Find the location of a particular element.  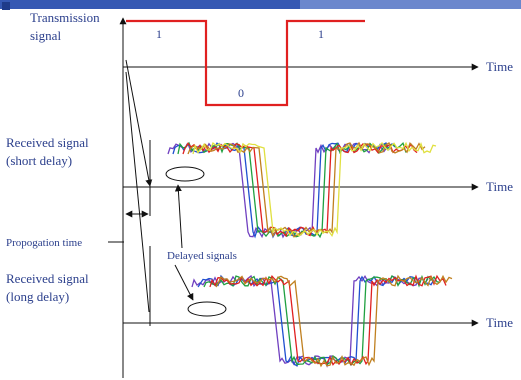

bit-label-1: 1 is located at coordinates (159, 34).